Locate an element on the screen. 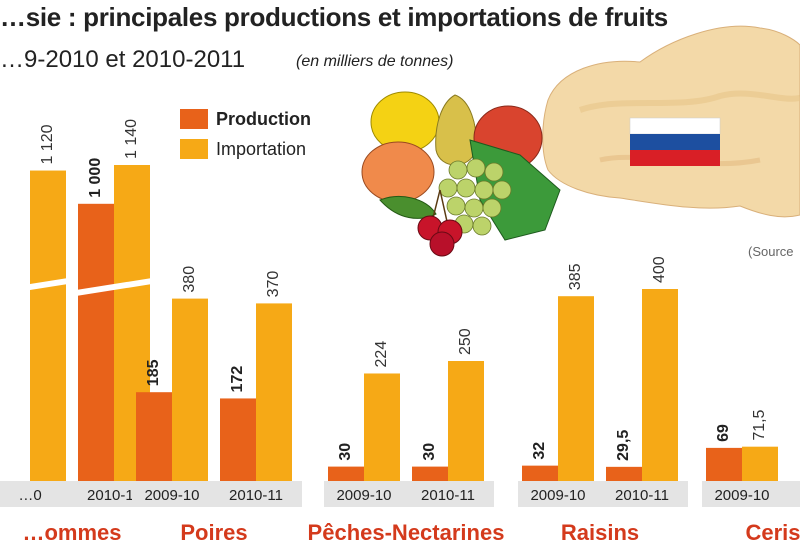  importation-value-label: 71,5 is located at coordinates (759, 424).